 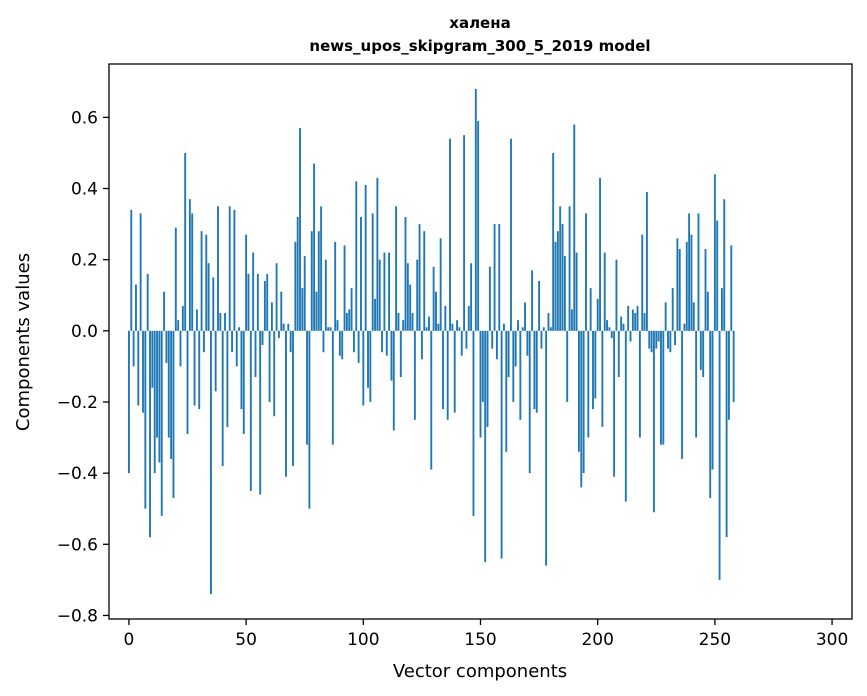 What do you see at coordinates (597, 640) in the screenshot?
I see `x-tick-label: 200` at bounding box center [597, 640].